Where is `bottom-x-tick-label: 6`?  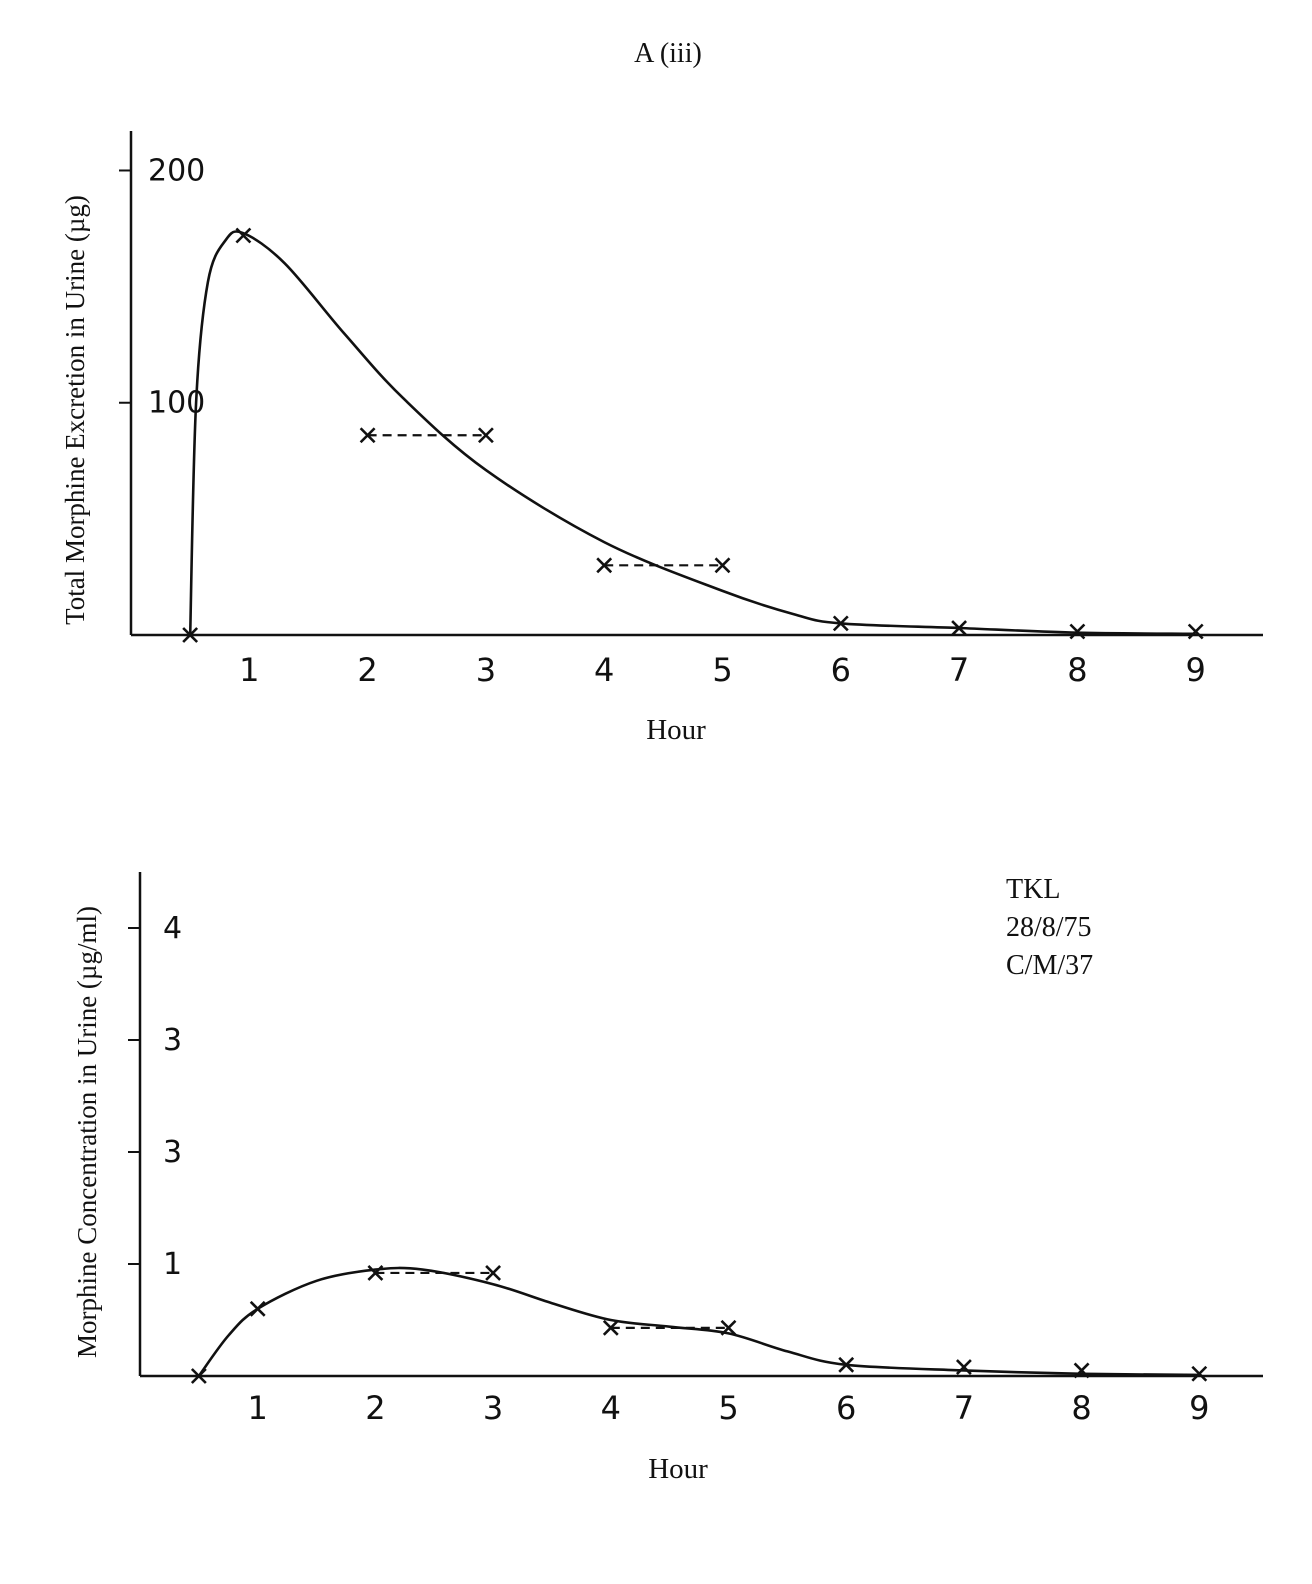
bottom-x-tick-label: 6 is located at coordinates (846, 1408).